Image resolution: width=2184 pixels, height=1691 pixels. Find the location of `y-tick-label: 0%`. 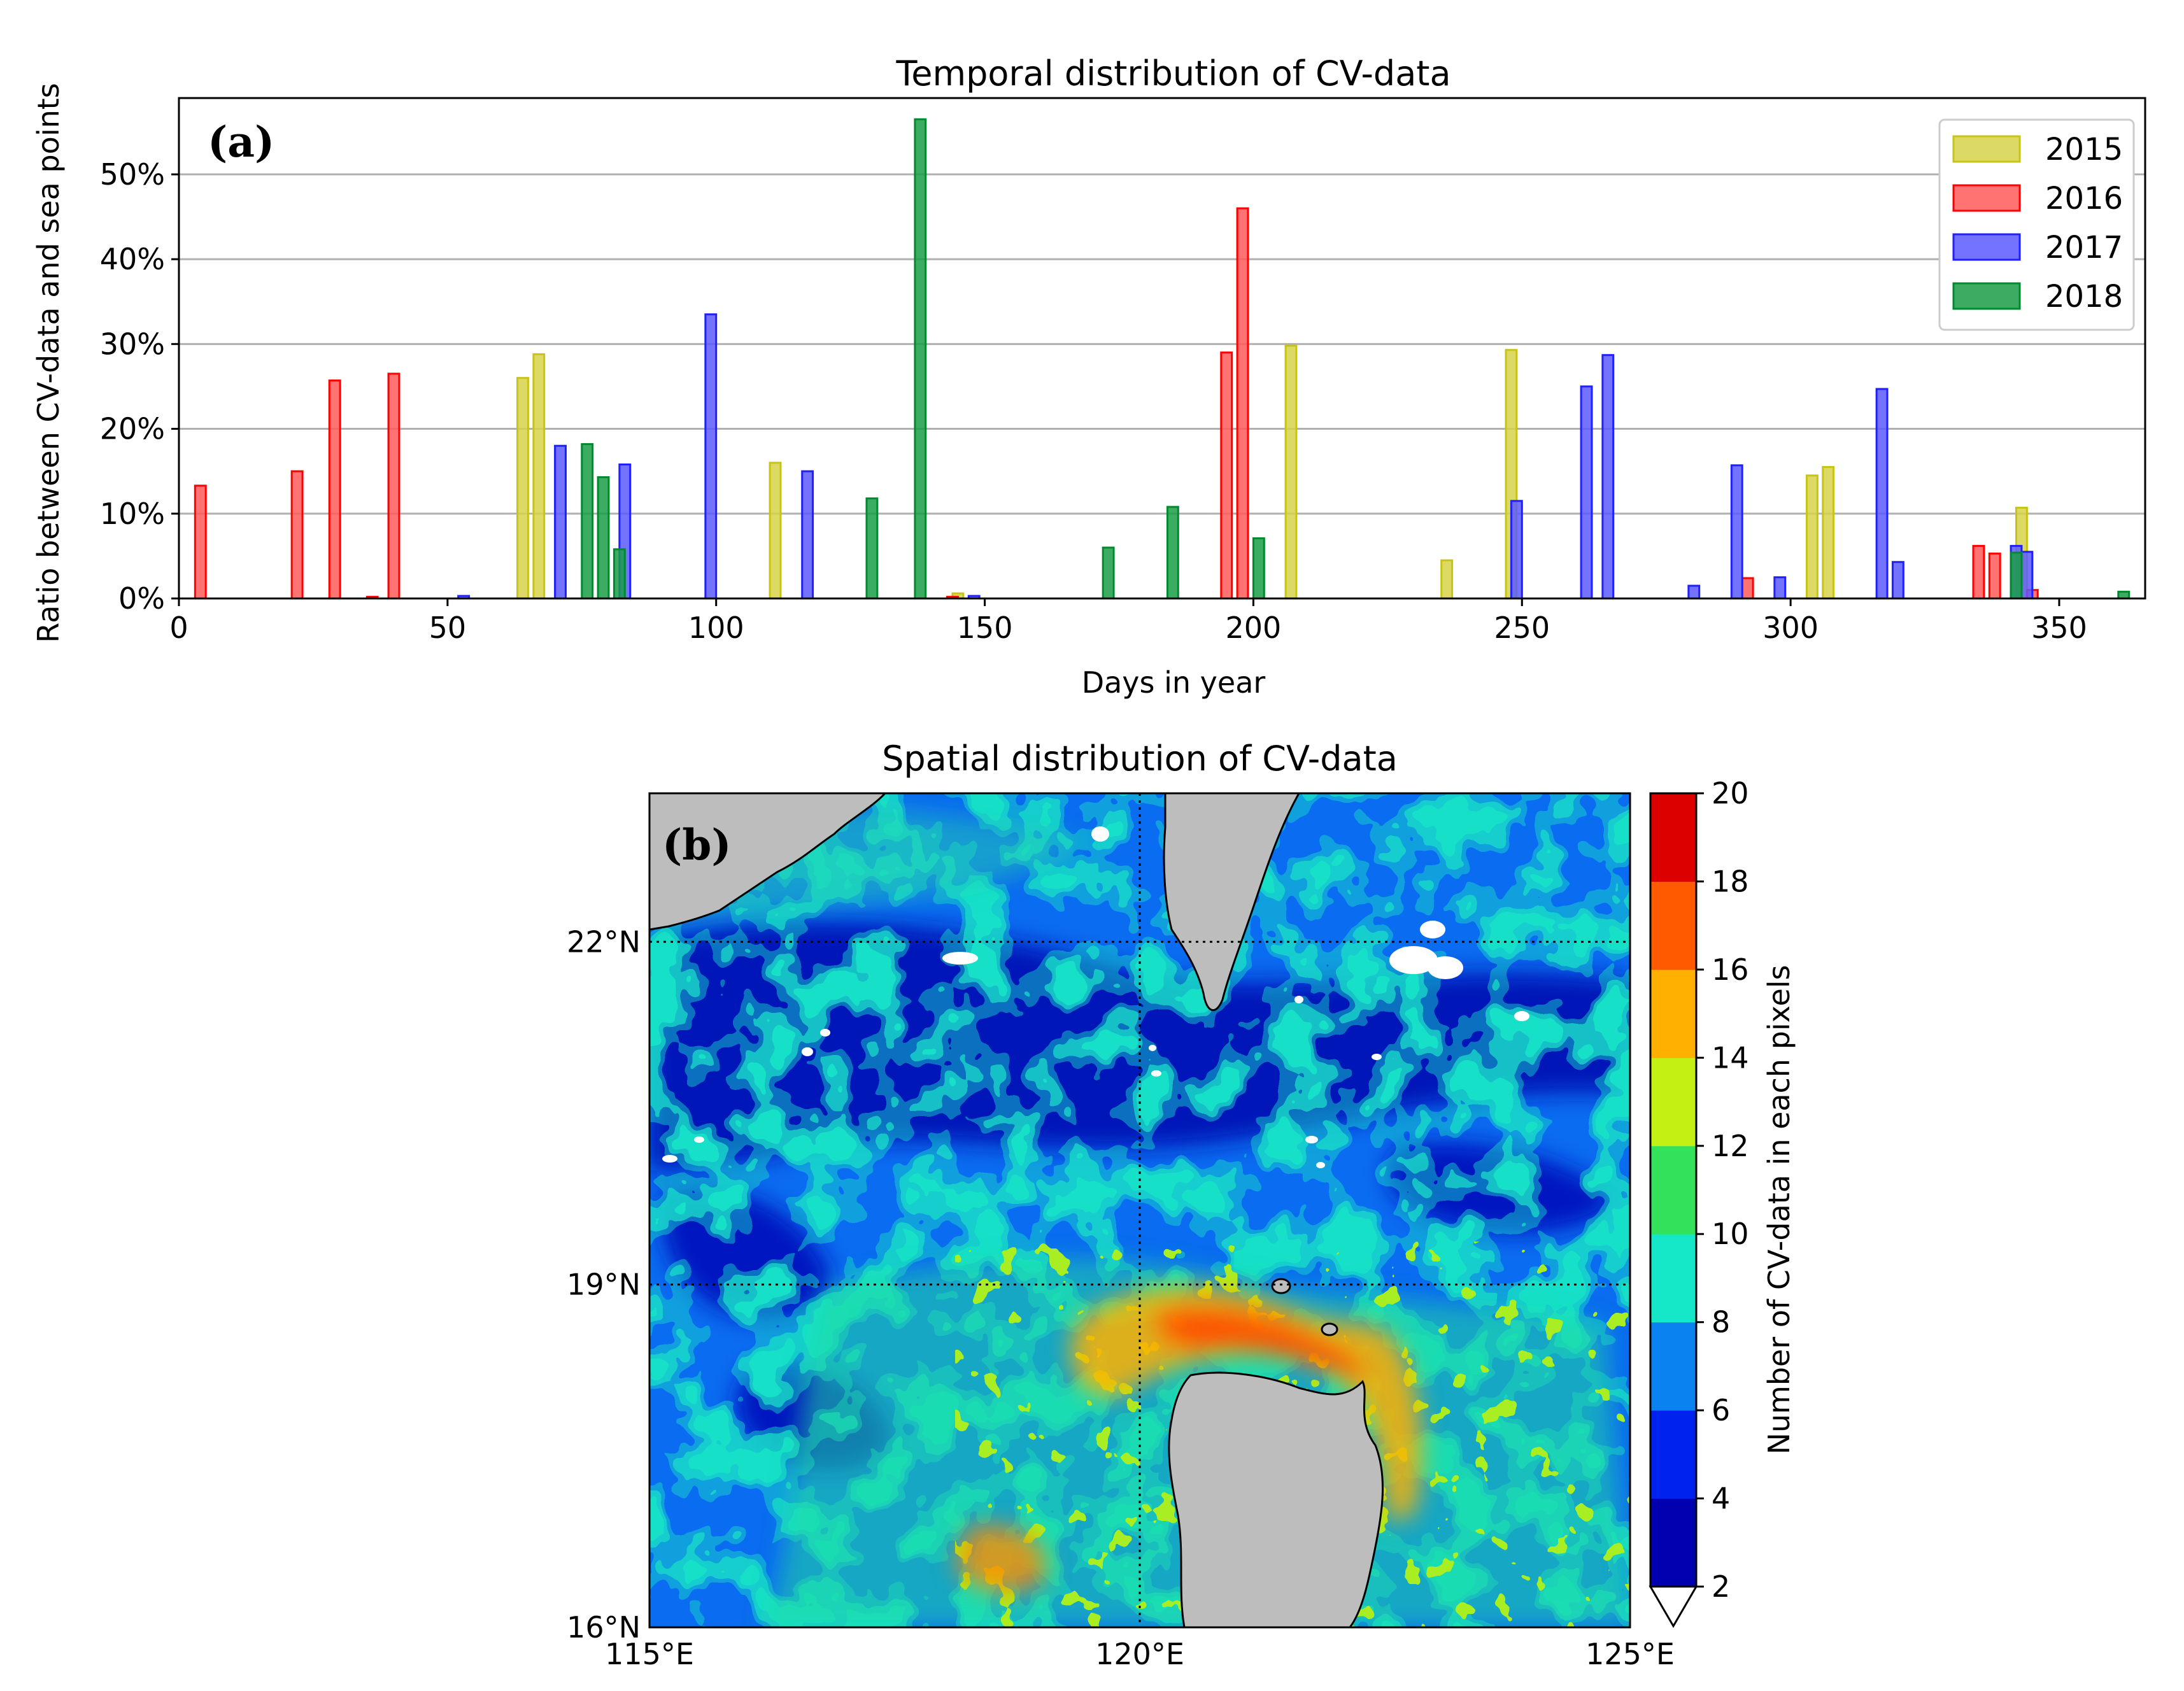

y-tick-label: 0% is located at coordinates (141, 598).